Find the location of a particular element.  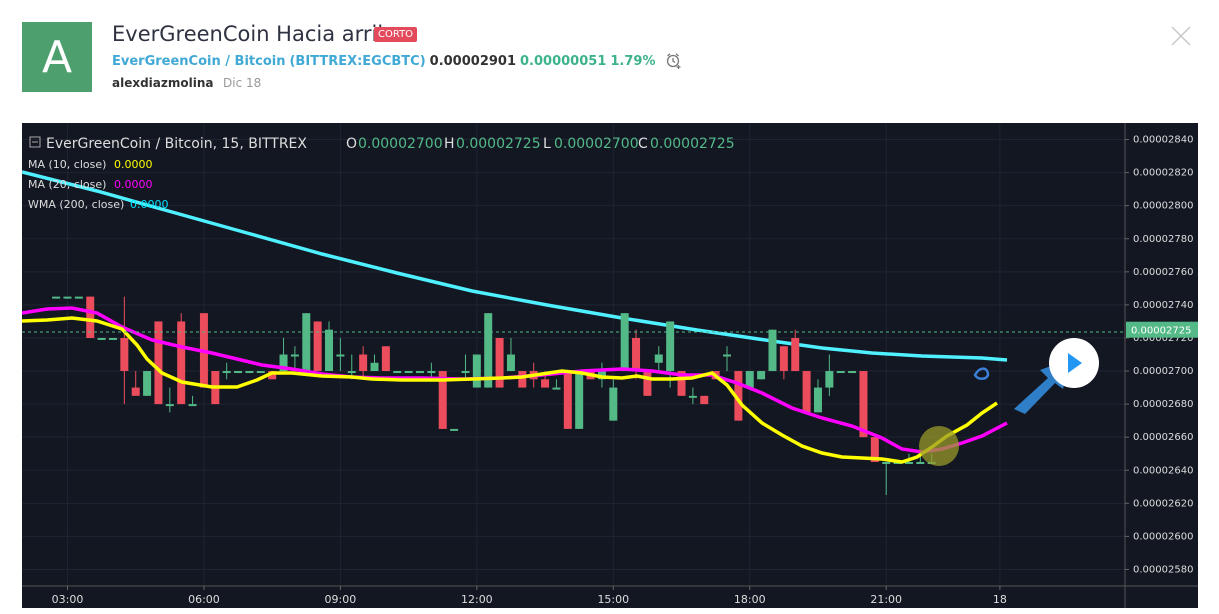

legend-close-value: 0.00002725 is located at coordinates (692, 144).